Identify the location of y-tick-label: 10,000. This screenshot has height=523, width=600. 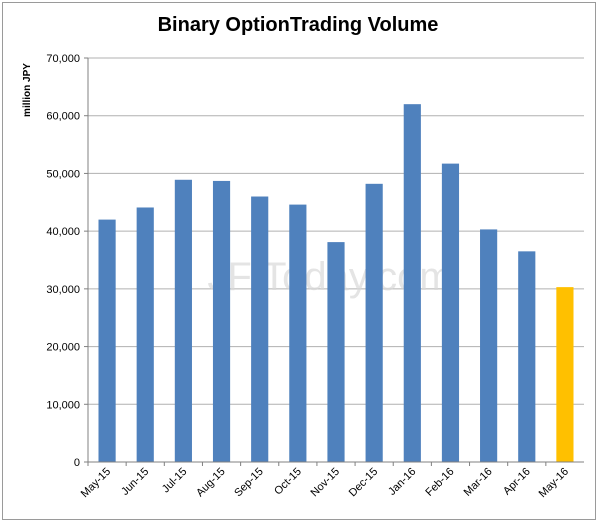
(63, 405).